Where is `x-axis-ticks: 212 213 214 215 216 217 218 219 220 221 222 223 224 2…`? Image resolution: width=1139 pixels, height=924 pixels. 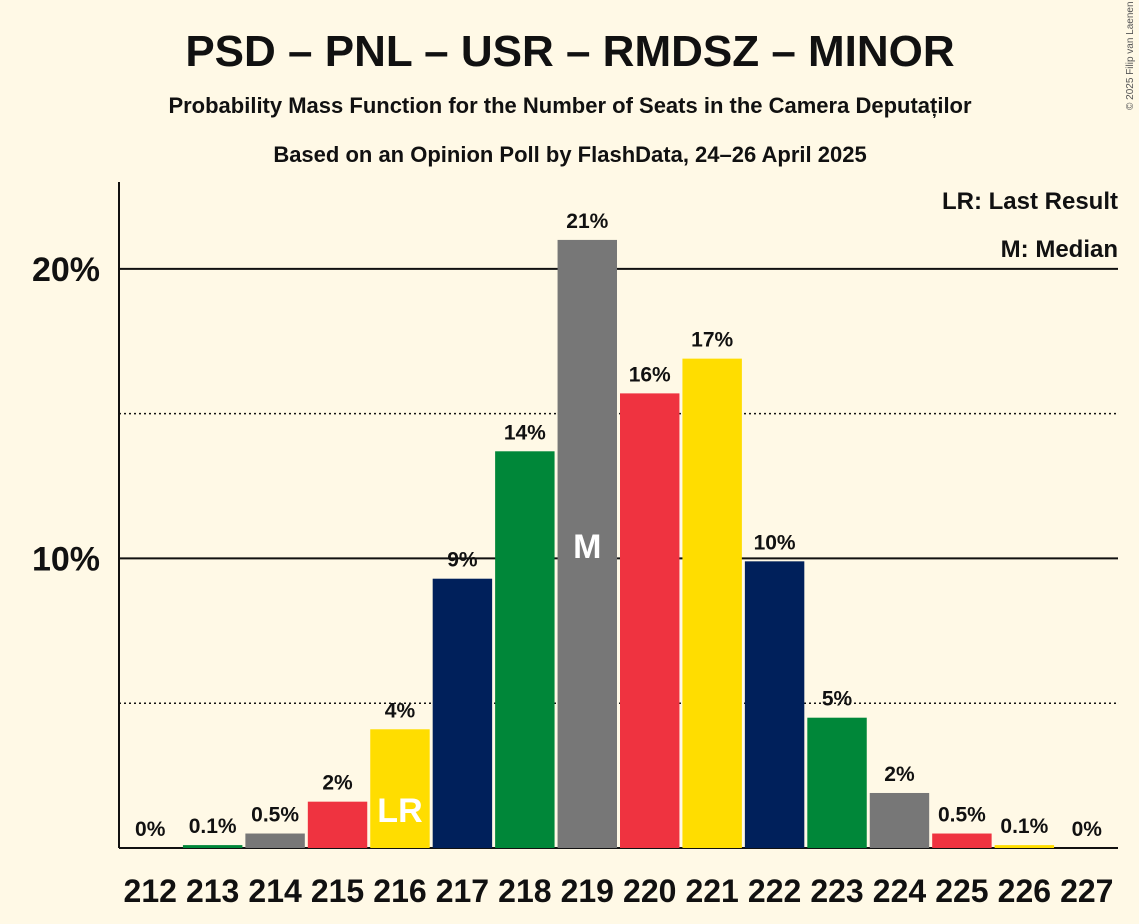 x-axis-ticks: 212 213 214 215 216 217 218 219 220 221 222 223 224 2… is located at coordinates (619, 891).